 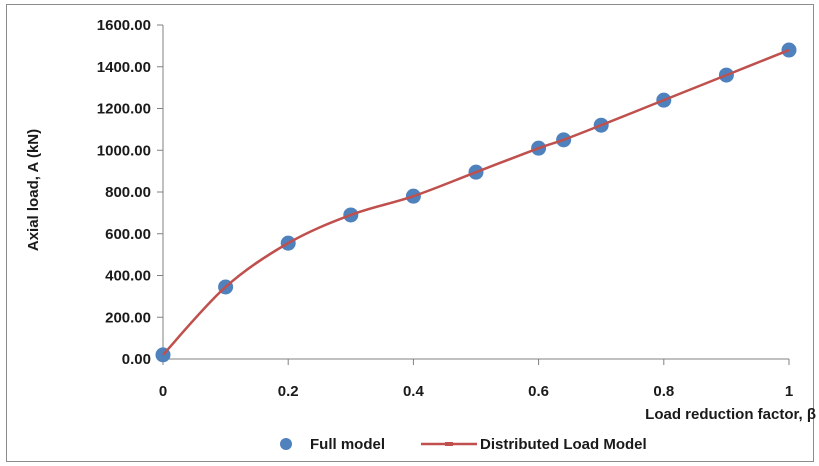 I want to click on x-tick-label: 0, so click(x=163, y=391).